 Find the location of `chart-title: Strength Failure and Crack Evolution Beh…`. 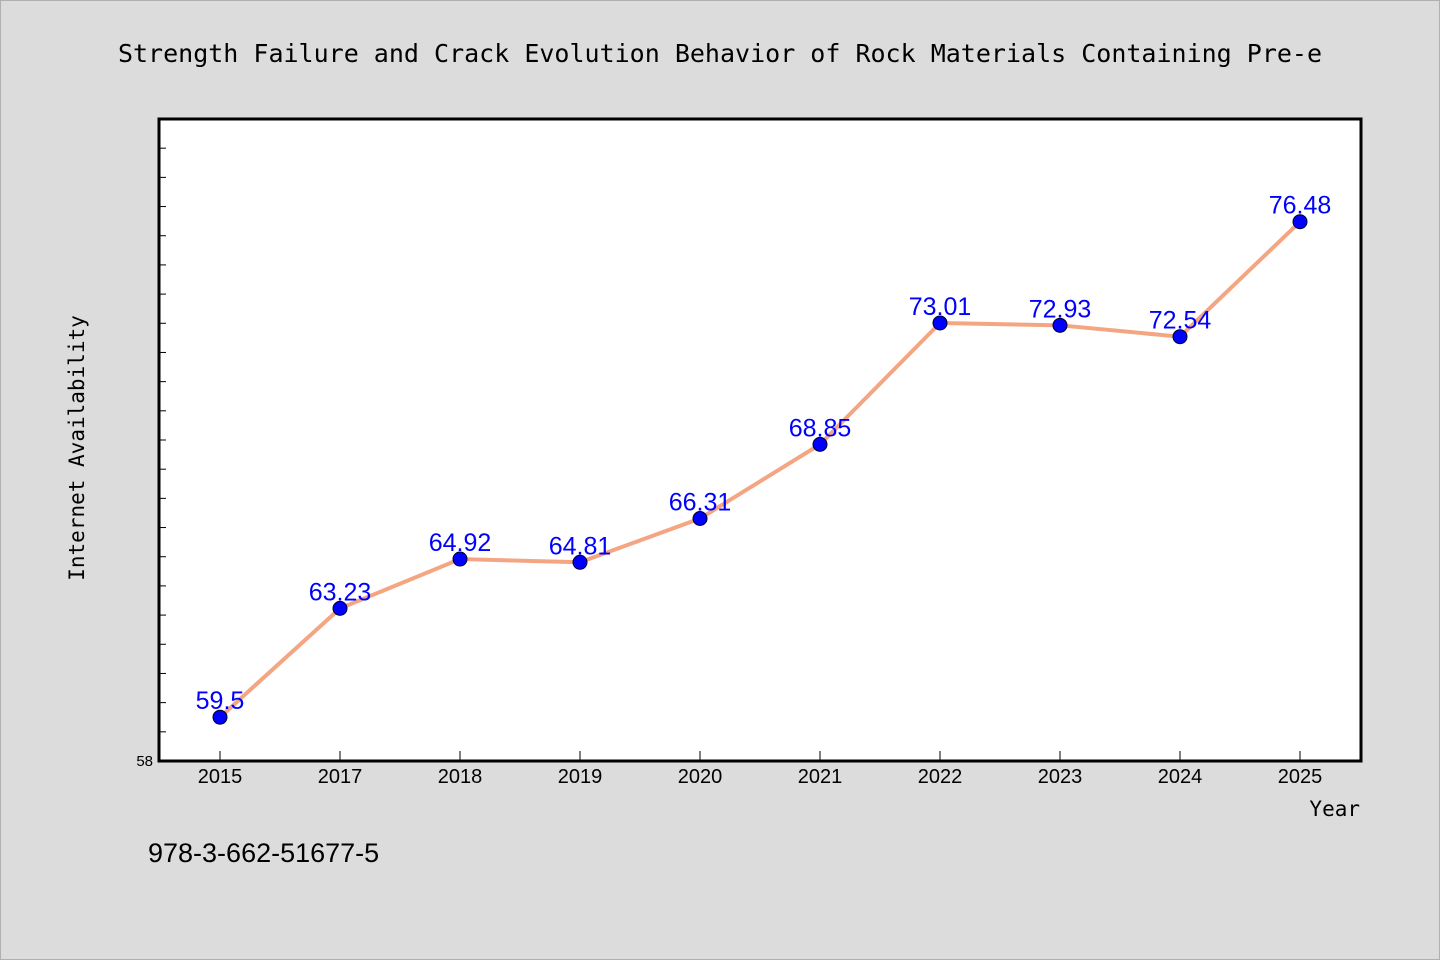

chart-title: Strength Failure and Crack Evolution Beh… is located at coordinates (720, 53).